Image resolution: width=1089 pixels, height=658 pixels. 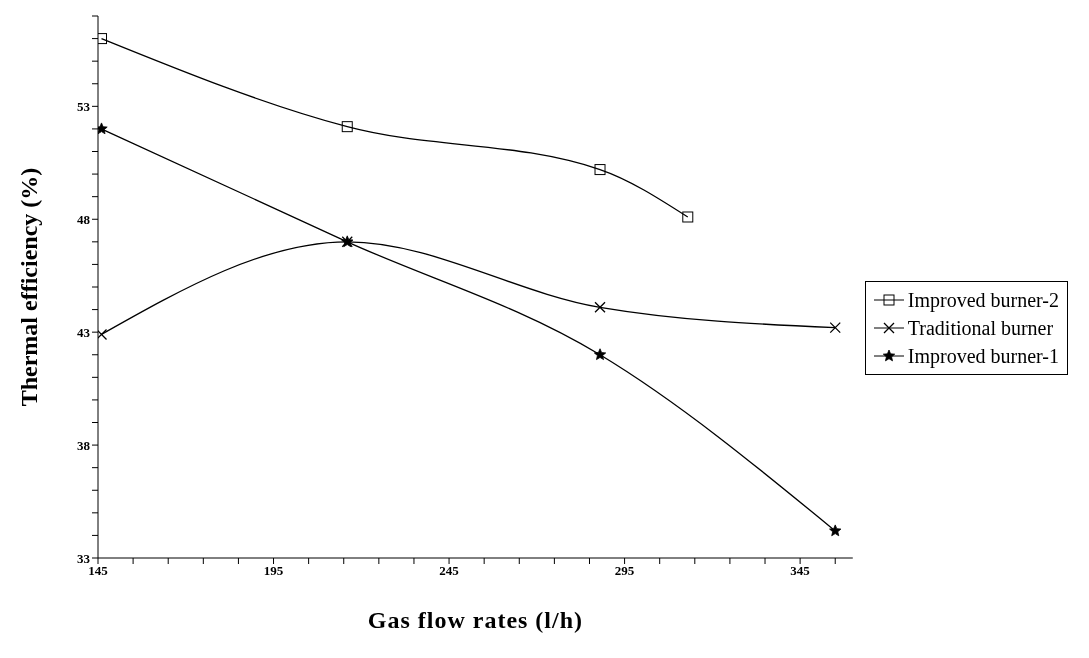 I want to click on y-tick-label: 33, so click(x=84, y=558).